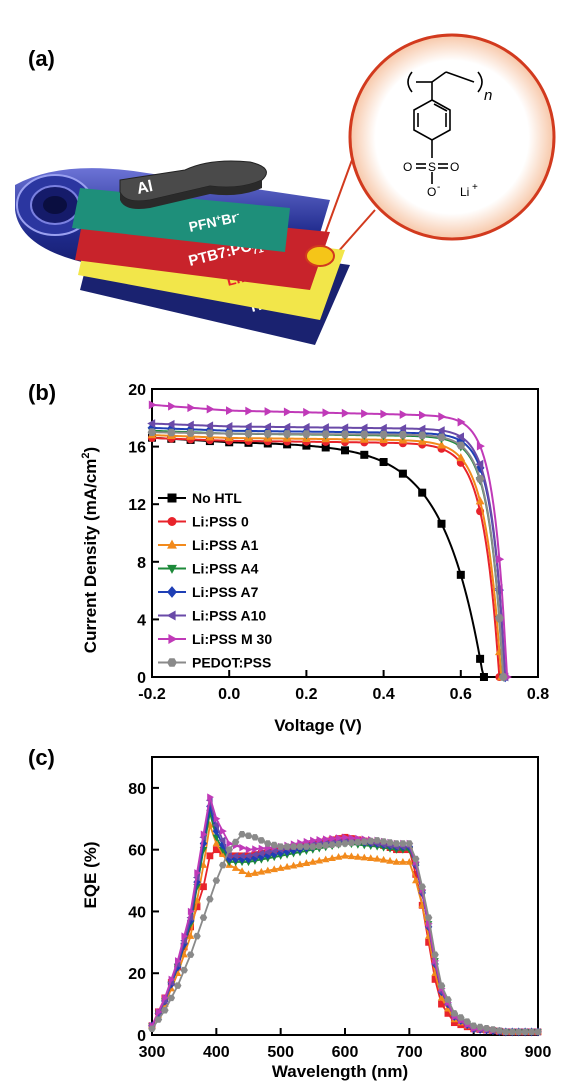 This screenshot has height=1086, width=581. What do you see at coordinates (229, 694) in the screenshot?
I see `jv-xtick-label: 0.0` at bounding box center [229, 694].